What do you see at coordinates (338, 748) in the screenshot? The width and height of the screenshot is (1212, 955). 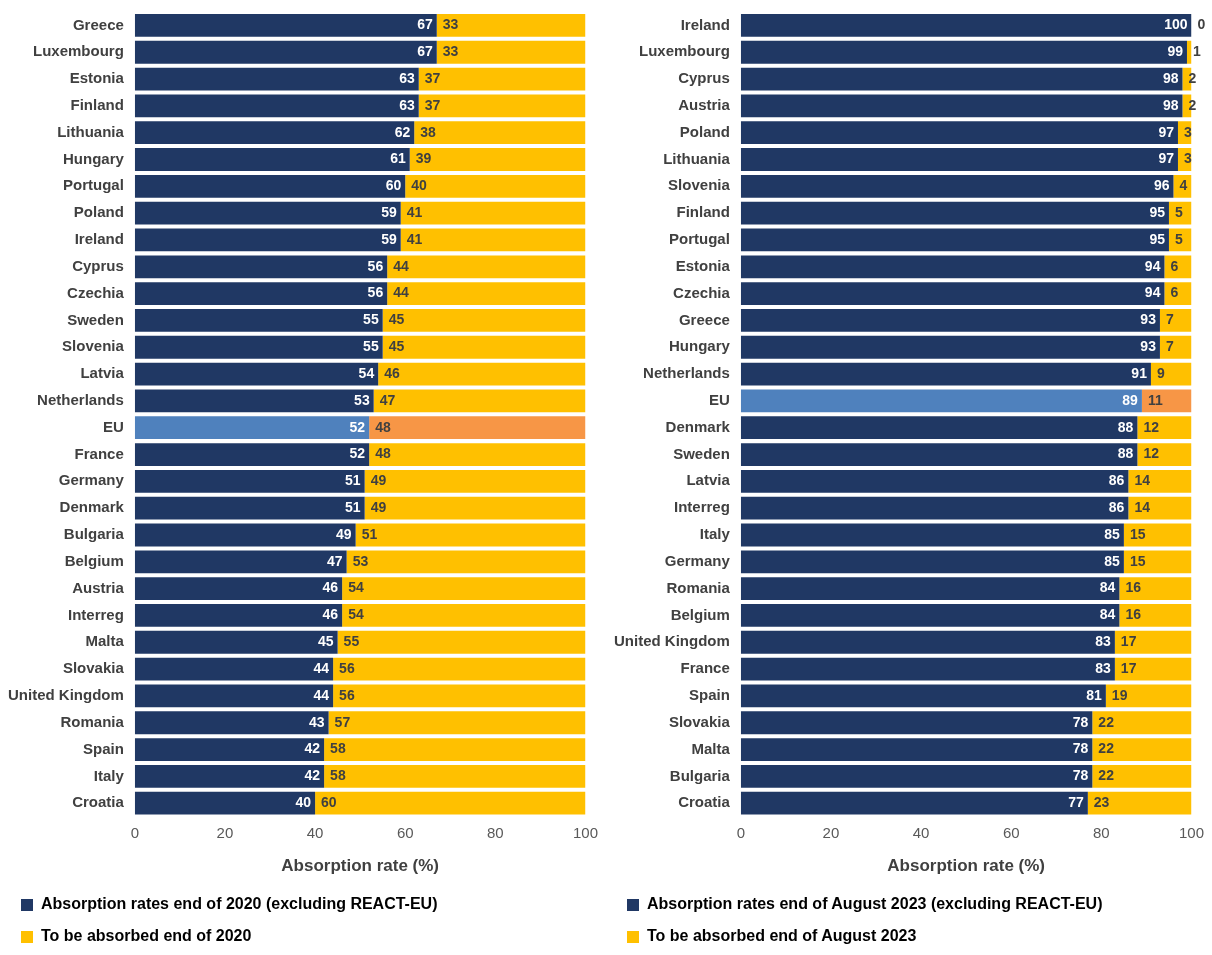 I see `data-label: 58` at bounding box center [338, 748].